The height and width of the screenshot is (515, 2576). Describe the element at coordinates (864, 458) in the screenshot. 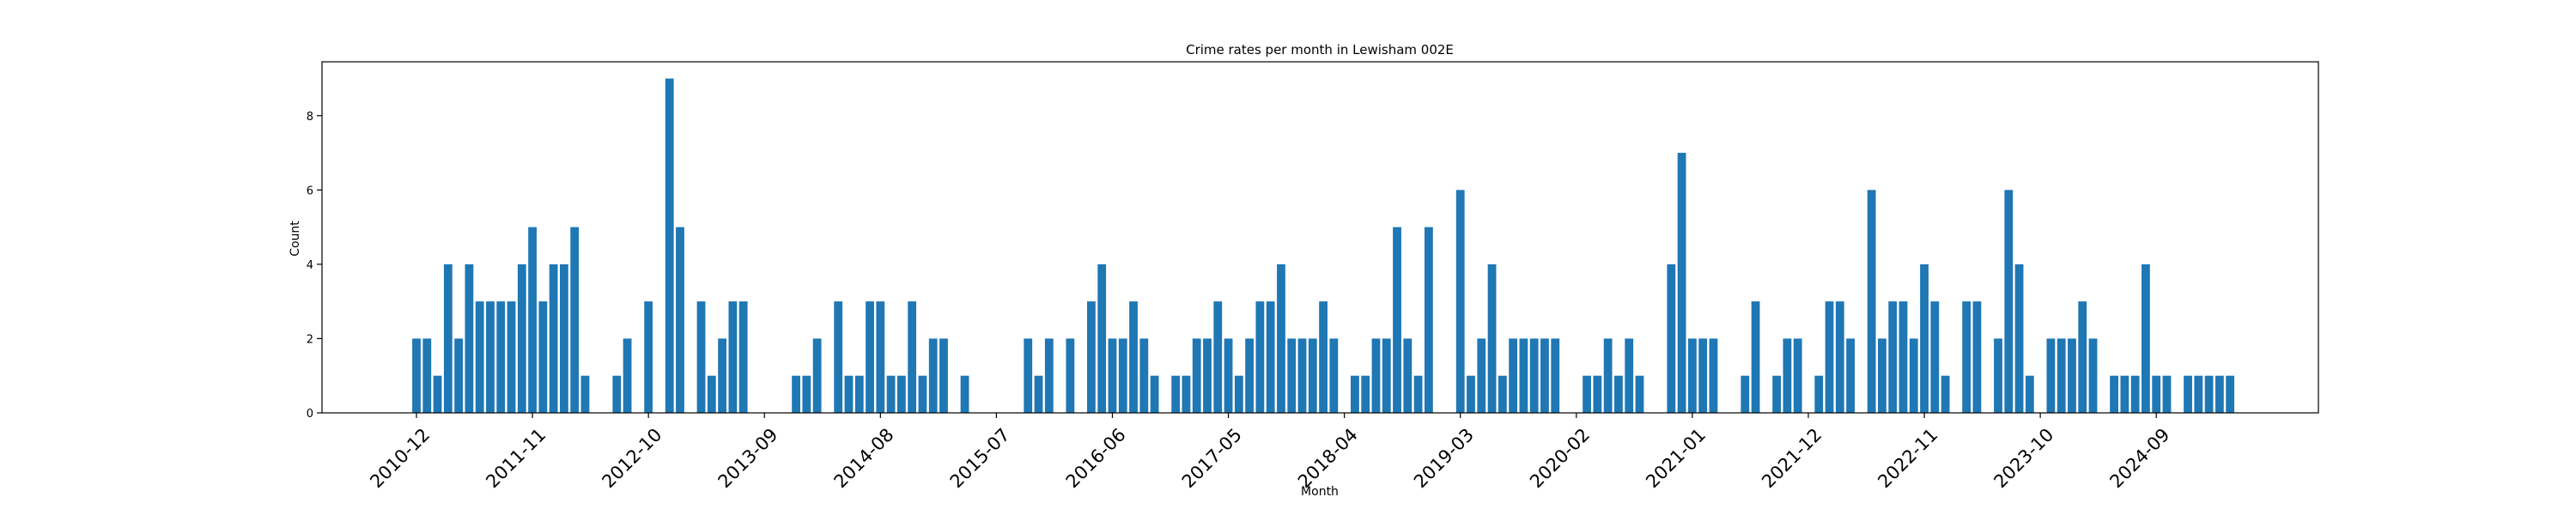

I see `x-tick-label: 2014-08` at that location.